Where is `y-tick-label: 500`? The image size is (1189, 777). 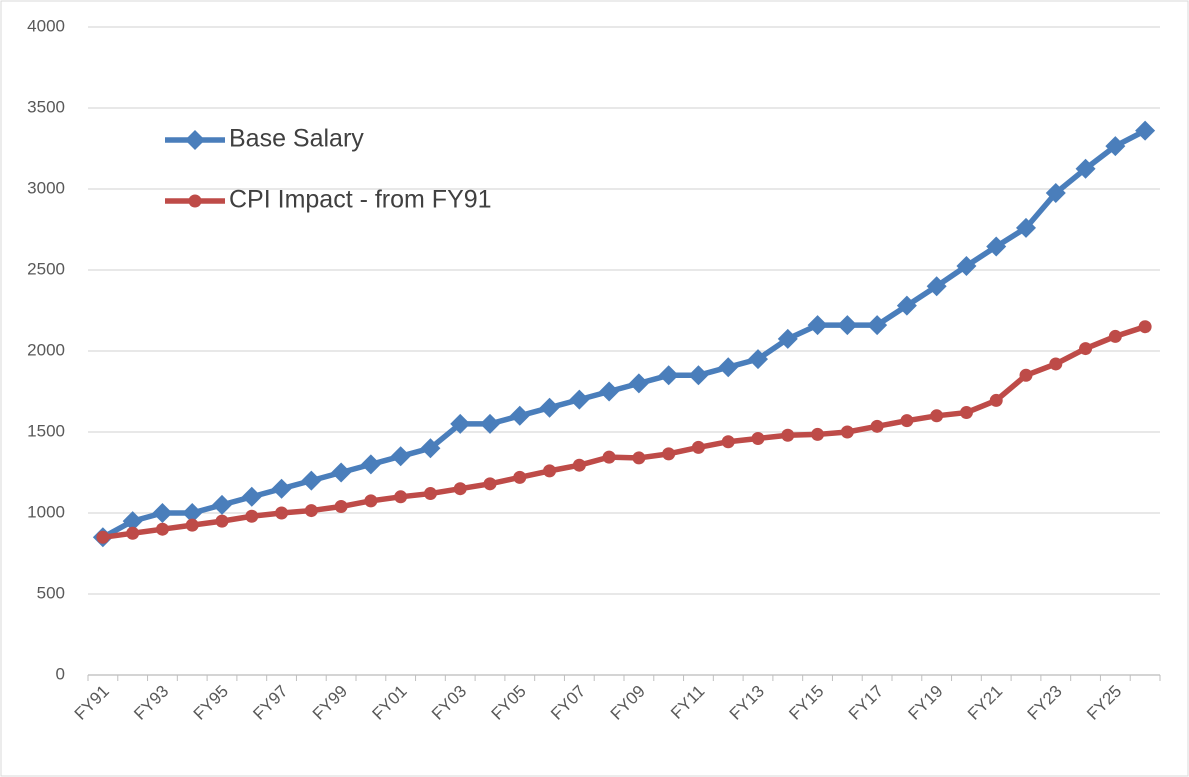 y-tick-label: 500 is located at coordinates (51, 592).